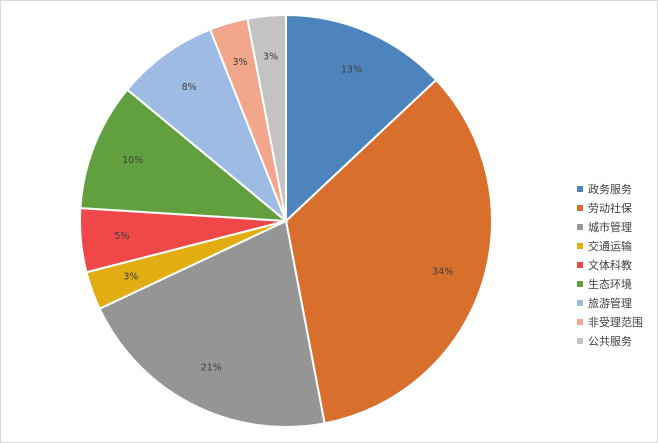 The image size is (658, 443). I want to click on legend-item-3: 交通运输, so click(610, 245).